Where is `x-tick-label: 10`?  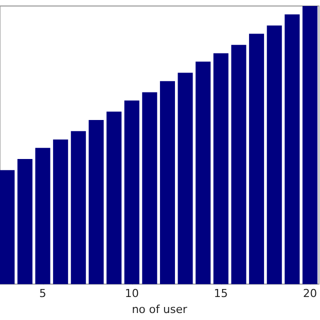 x-tick-label: 10 is located at coordinates (131, 293).